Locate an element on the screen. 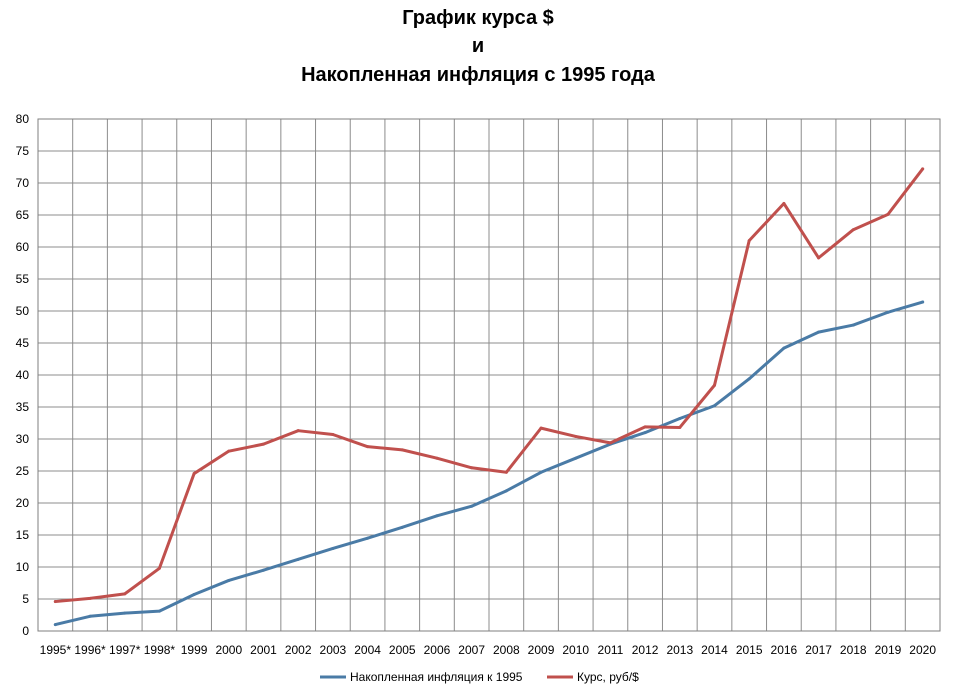  x-tick-label: 2009 is located at coordinates (541, 650).